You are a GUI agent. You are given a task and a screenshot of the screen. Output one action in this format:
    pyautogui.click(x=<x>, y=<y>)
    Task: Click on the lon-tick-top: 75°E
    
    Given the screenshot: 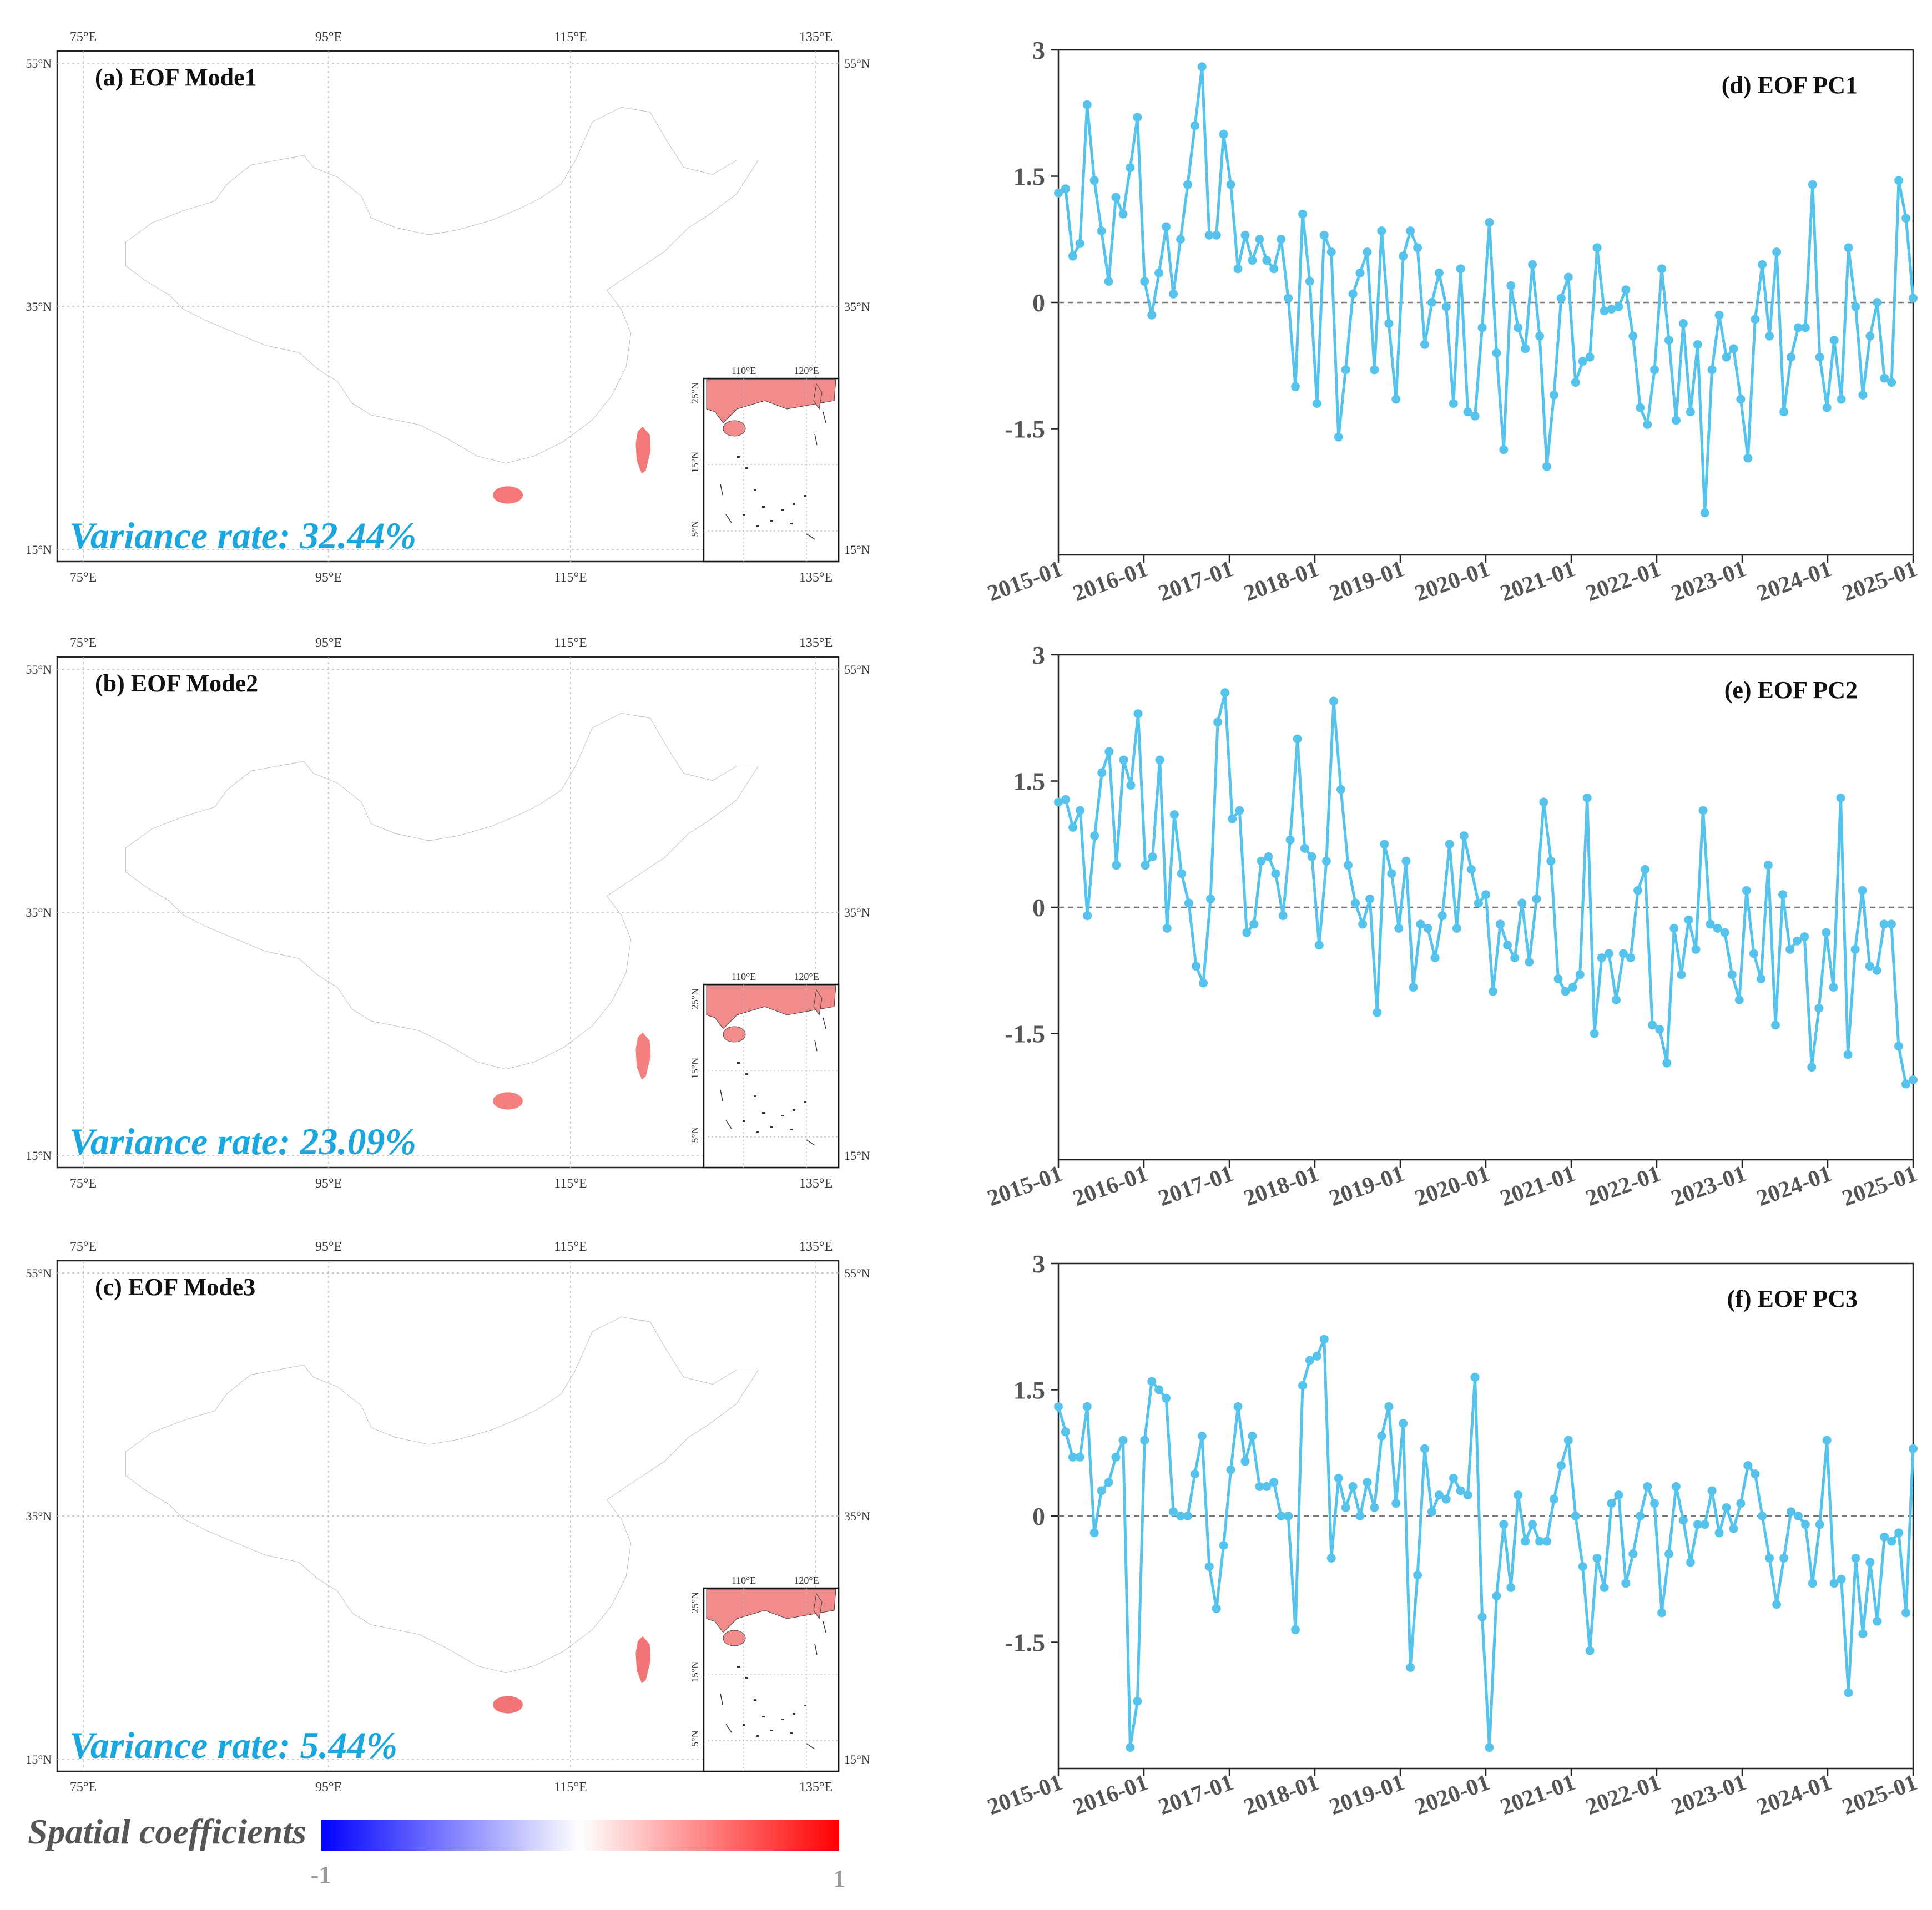 What is the action you would take?
    pyautogui.click(x=83, y=37)
    